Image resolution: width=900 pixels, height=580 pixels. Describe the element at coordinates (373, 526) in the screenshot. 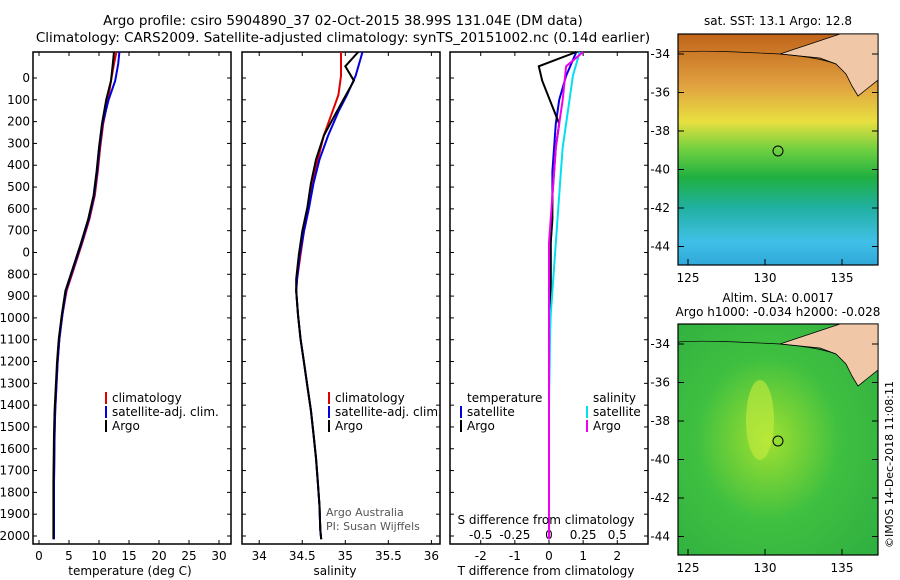

I see `credit-line2: PI: Susan Wijffels` at that location.